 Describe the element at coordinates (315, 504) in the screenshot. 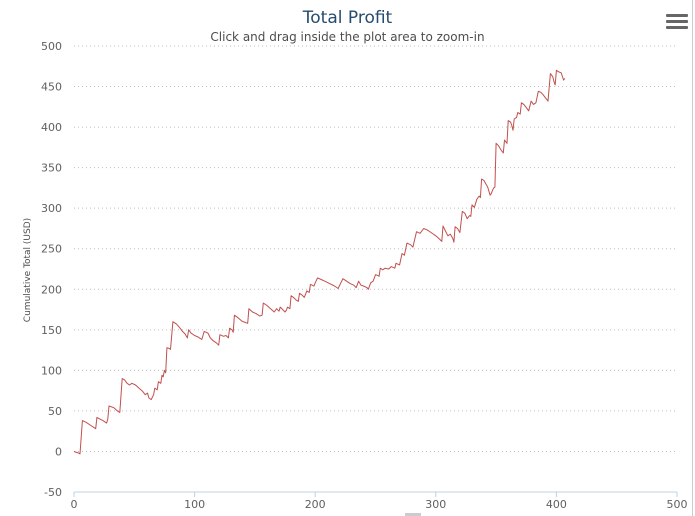

I see `x-tick-label: 200` at that location.